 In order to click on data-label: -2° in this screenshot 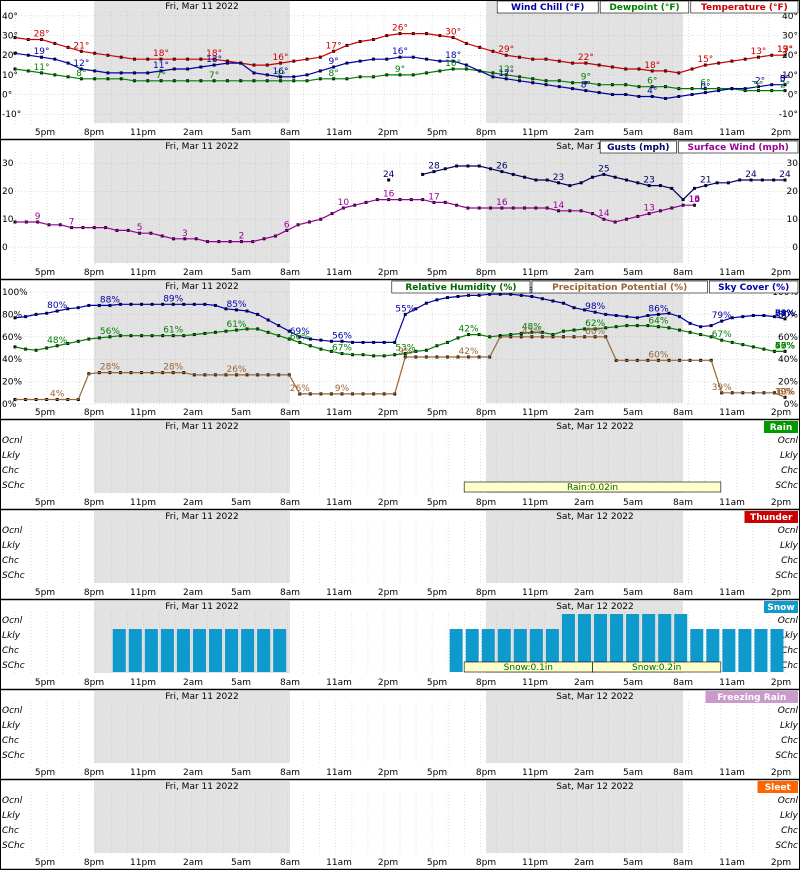, I will do `click(758, 82)`.